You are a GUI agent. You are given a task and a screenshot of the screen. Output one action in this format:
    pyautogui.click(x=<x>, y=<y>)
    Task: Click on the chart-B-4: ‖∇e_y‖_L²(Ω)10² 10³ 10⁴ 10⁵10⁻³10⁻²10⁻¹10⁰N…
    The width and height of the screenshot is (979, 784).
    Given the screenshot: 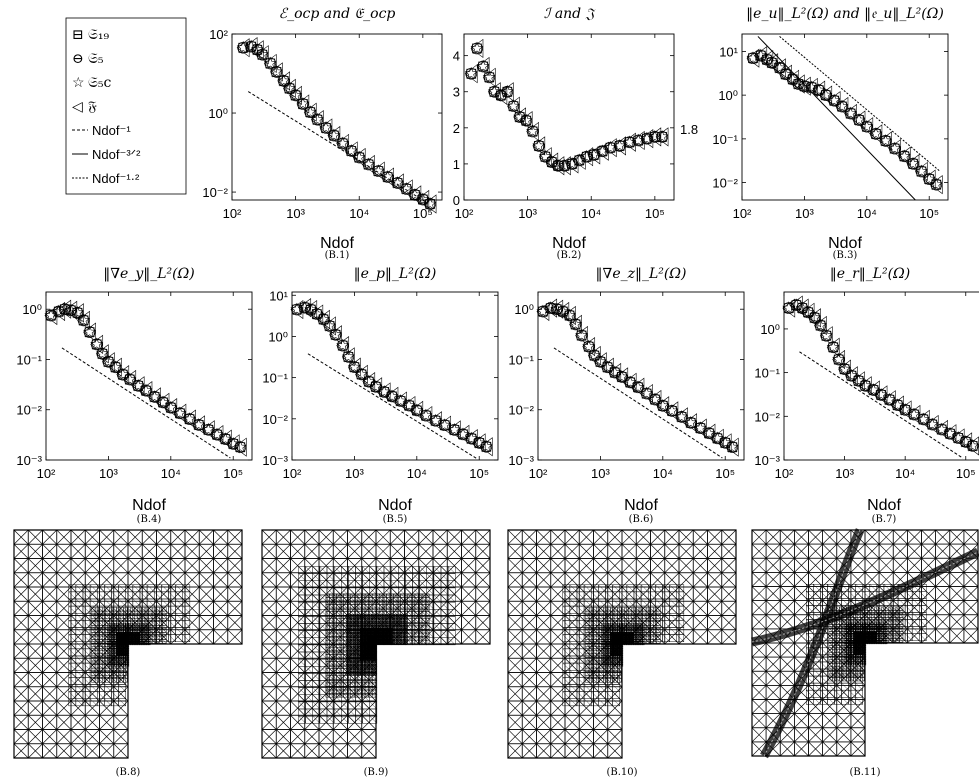 What is the action you would take?
    pyautogui.click(x=134, y=395)
    